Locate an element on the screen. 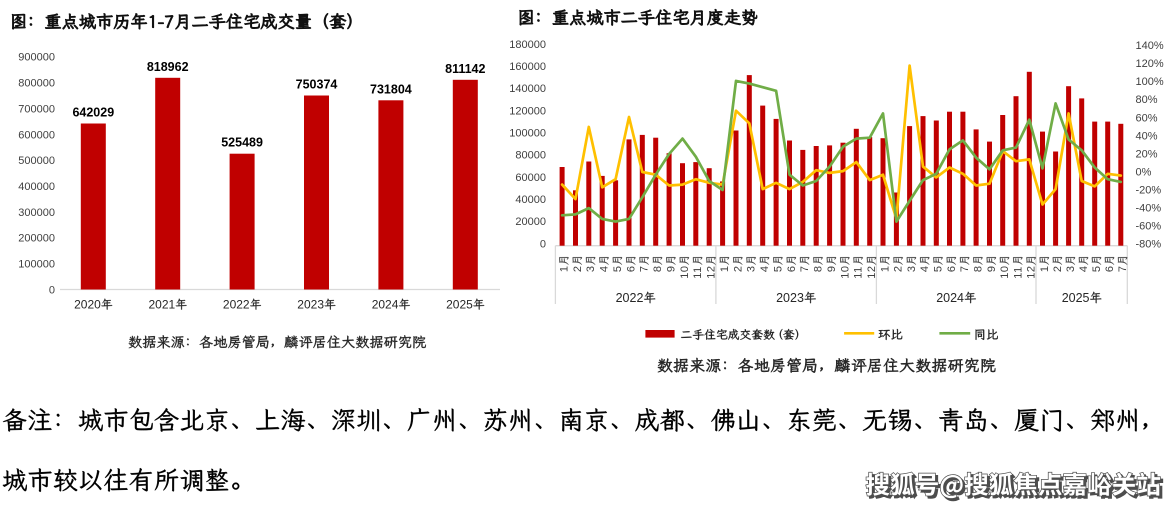 The height and width of the screenshot is (508, 1171). svg-text: 811142 is located at coordinates (465, 69).